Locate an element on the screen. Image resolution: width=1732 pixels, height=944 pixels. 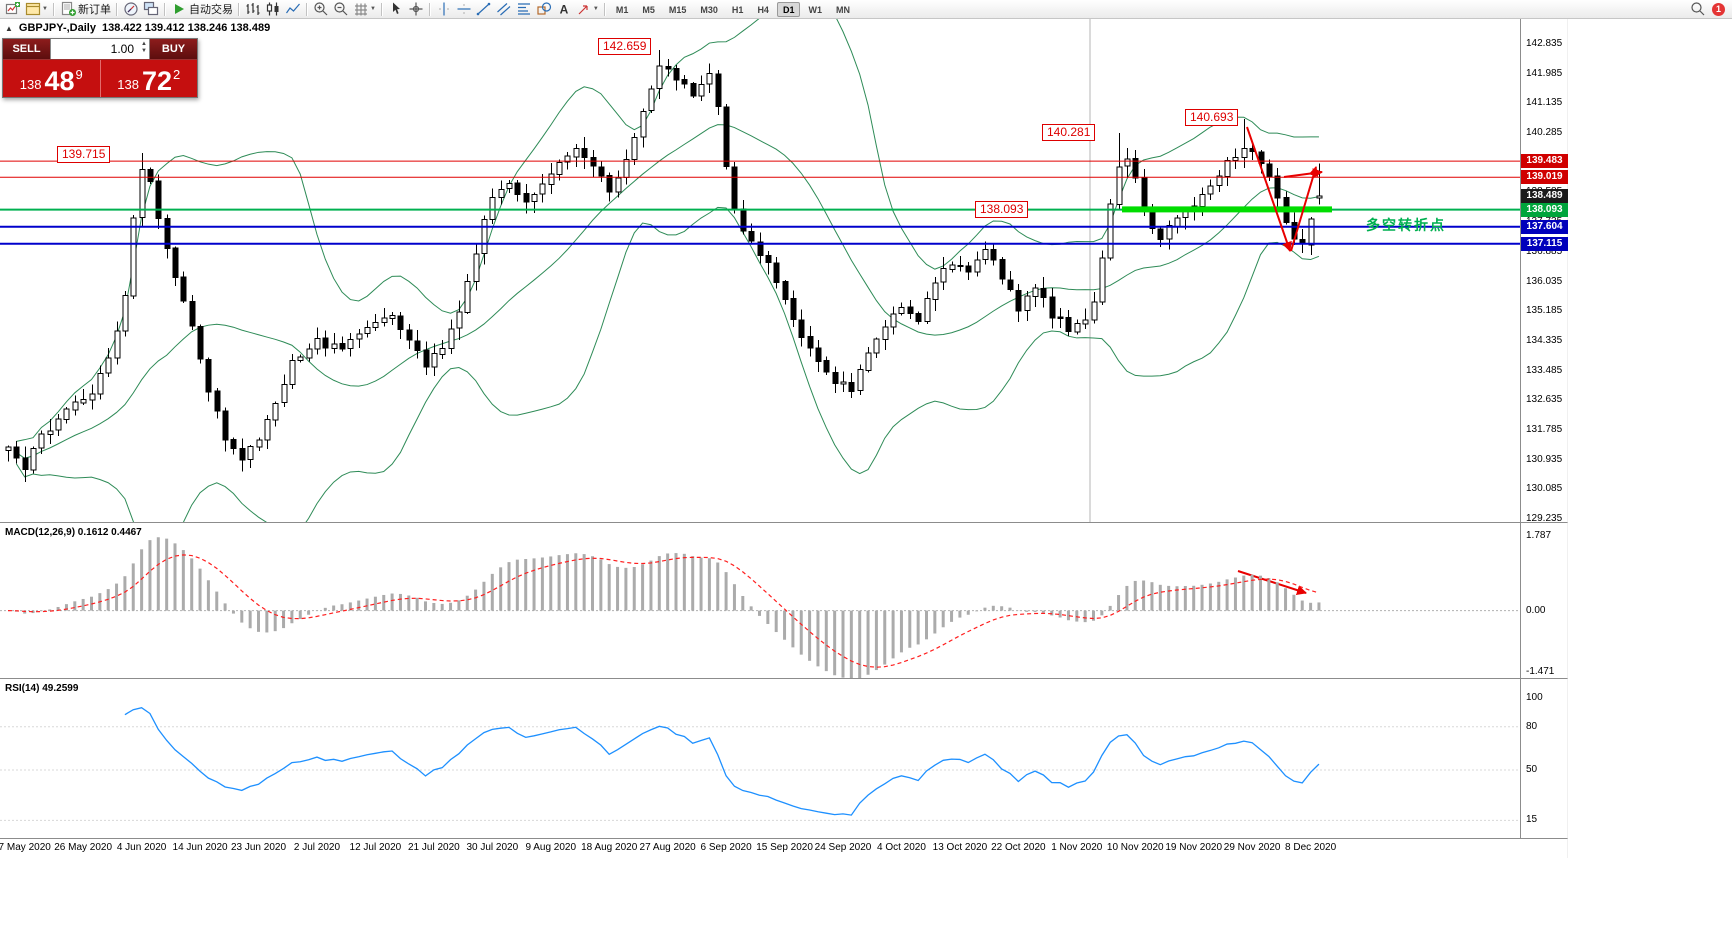
price-axis-tick: 136.035 is located at coordinates (1544, 281).